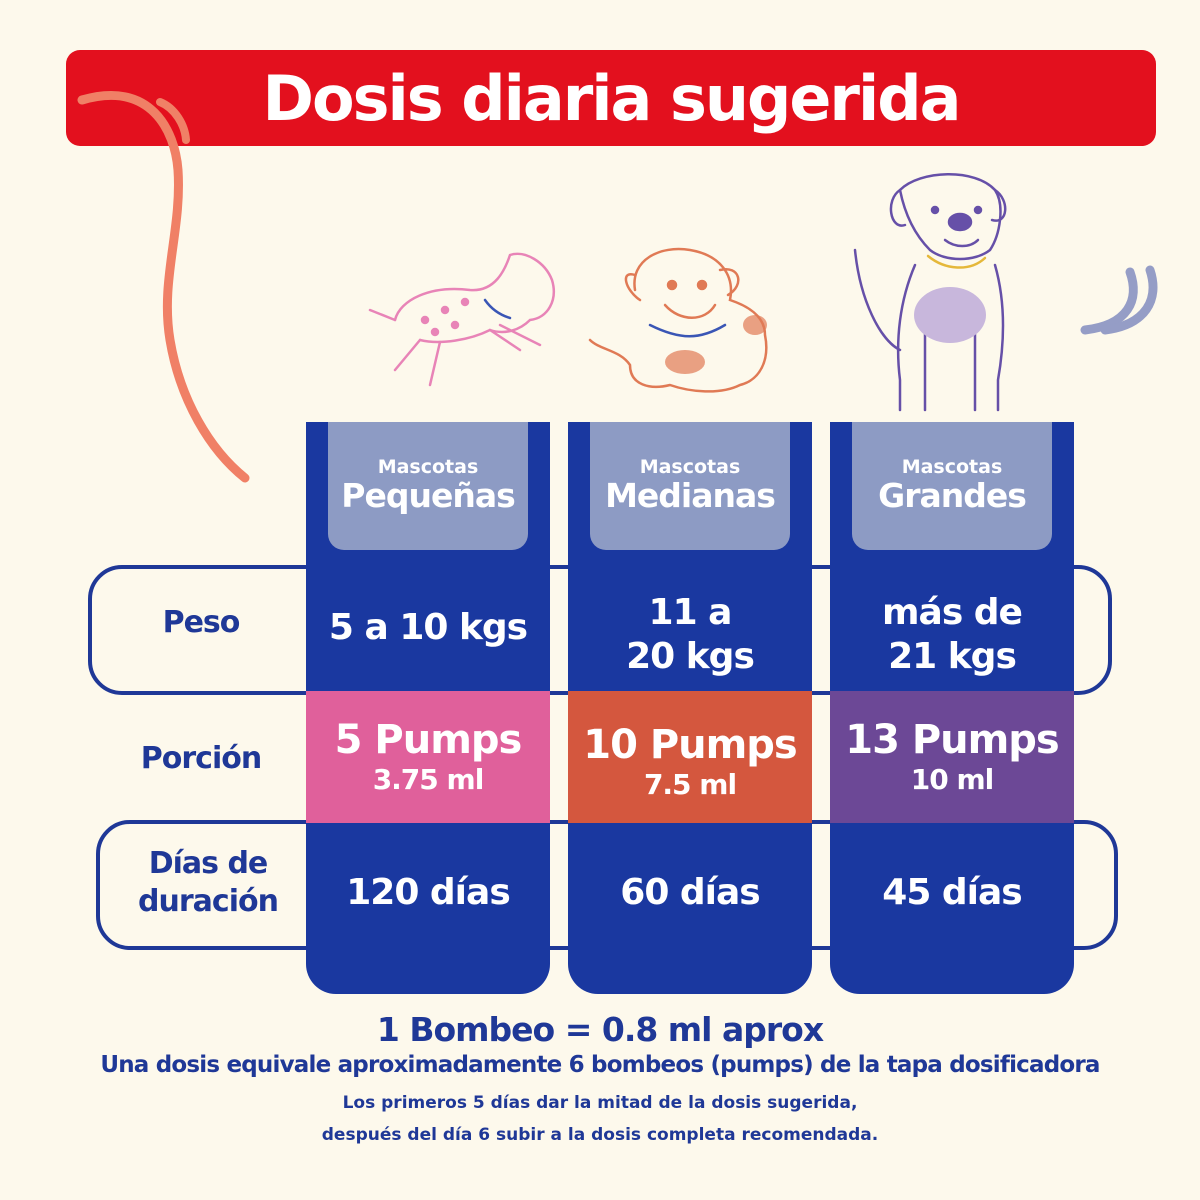 This screenshot has width=1200, height=1200. I want to click on porcion-pumps: 13 Pumps, so click(952, 740).